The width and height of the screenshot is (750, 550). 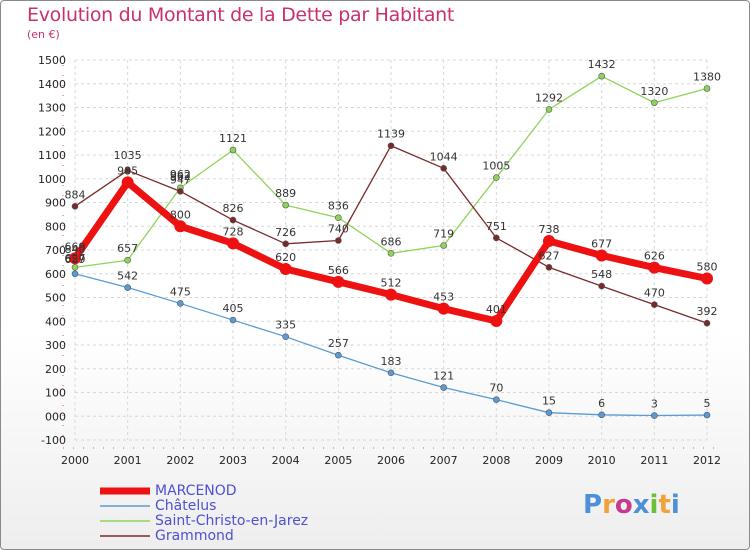 I want to click on data-label-overlap: 962, so click(x=180, y=174).